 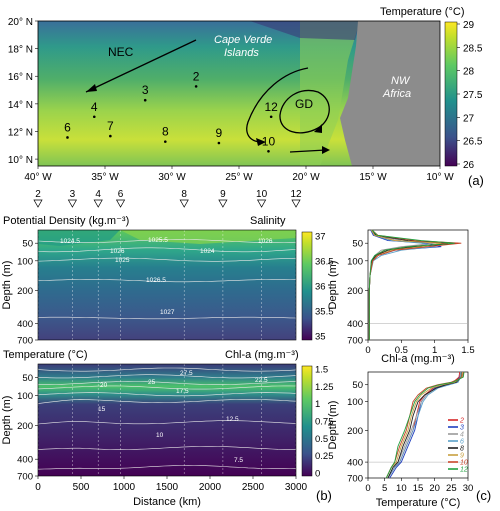 What do you see at coordinates (167, 285) in the screenshot?
I see `salinity-section` at bounding box center [167, 285].